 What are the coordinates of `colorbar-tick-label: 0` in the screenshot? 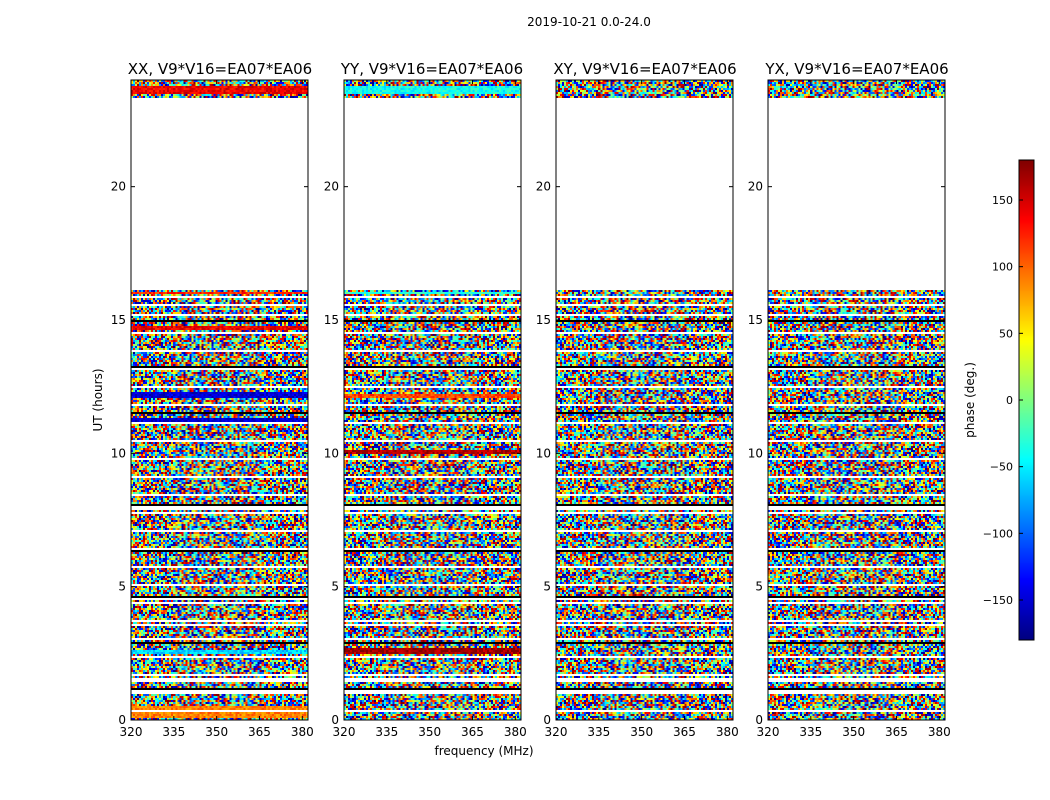 It's located at (1009, 400).